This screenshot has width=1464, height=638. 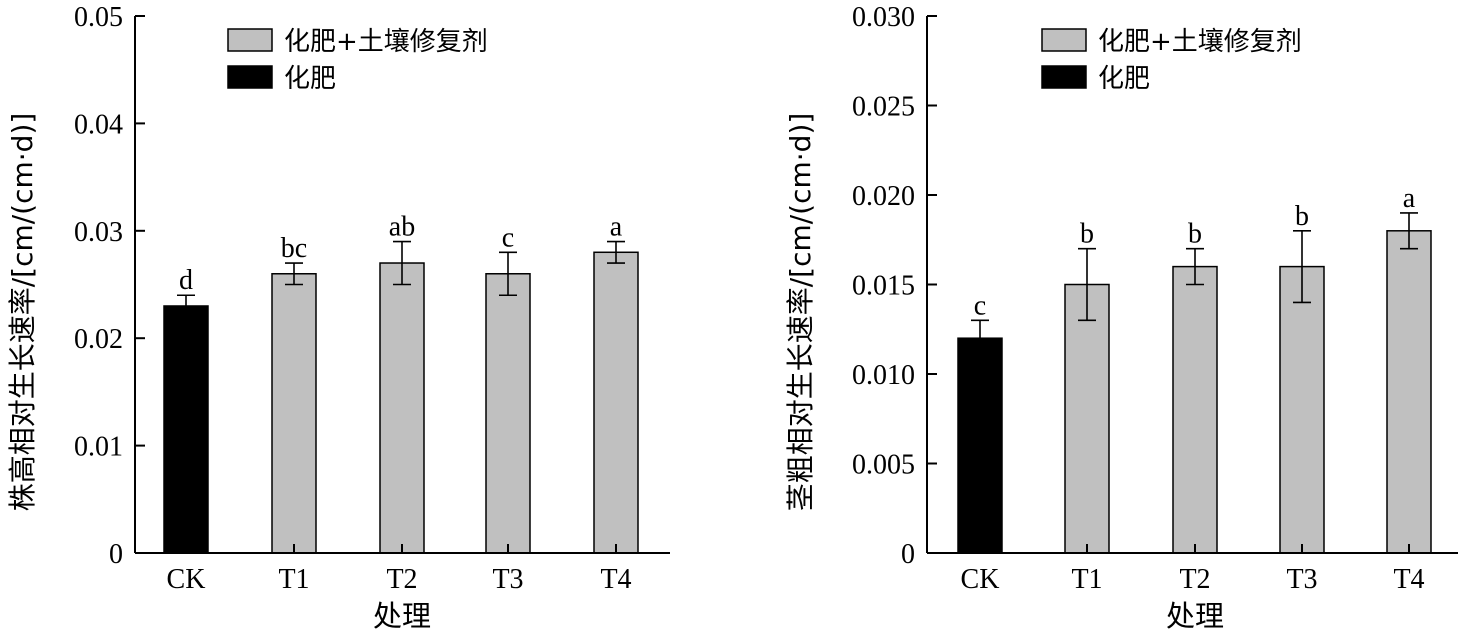 I want to click on y-tick-label: 0.030, so click(x=883, y=17).